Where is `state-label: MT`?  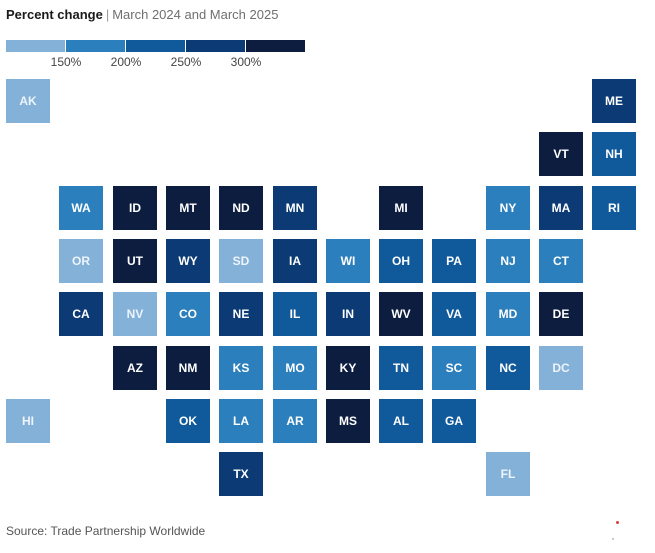 state-label: MT is located at coordinates (188, 208).